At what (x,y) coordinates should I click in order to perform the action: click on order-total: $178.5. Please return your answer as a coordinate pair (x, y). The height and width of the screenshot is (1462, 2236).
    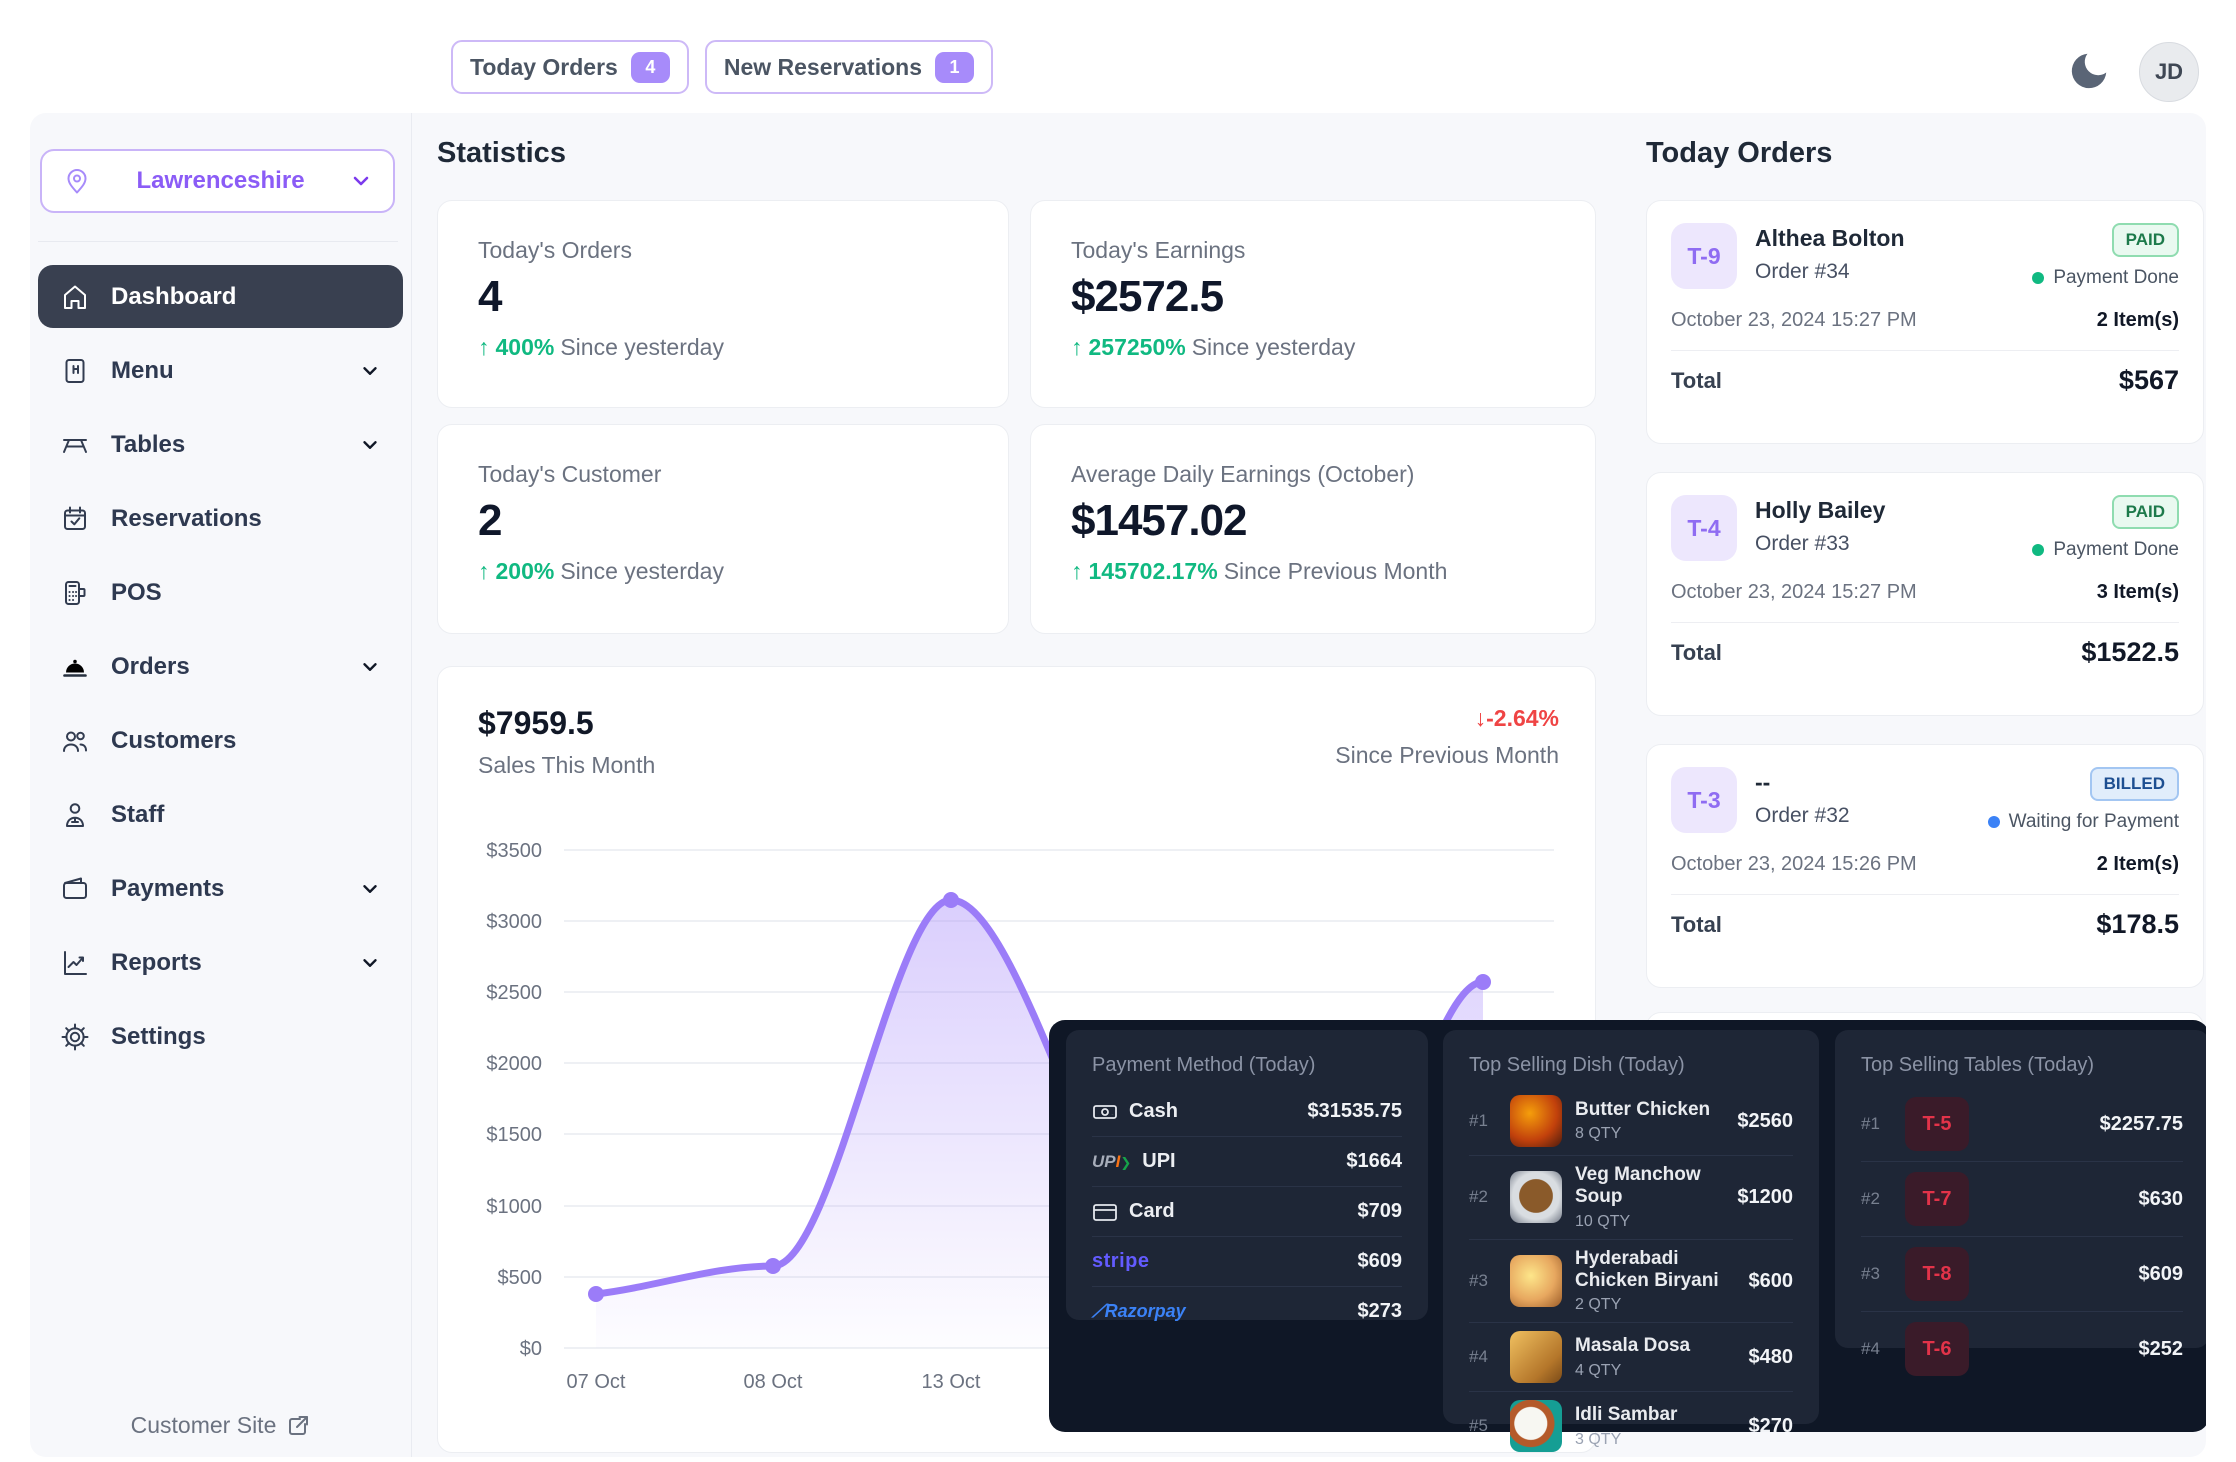
    Looking at the image, I should click on (2137, 924).